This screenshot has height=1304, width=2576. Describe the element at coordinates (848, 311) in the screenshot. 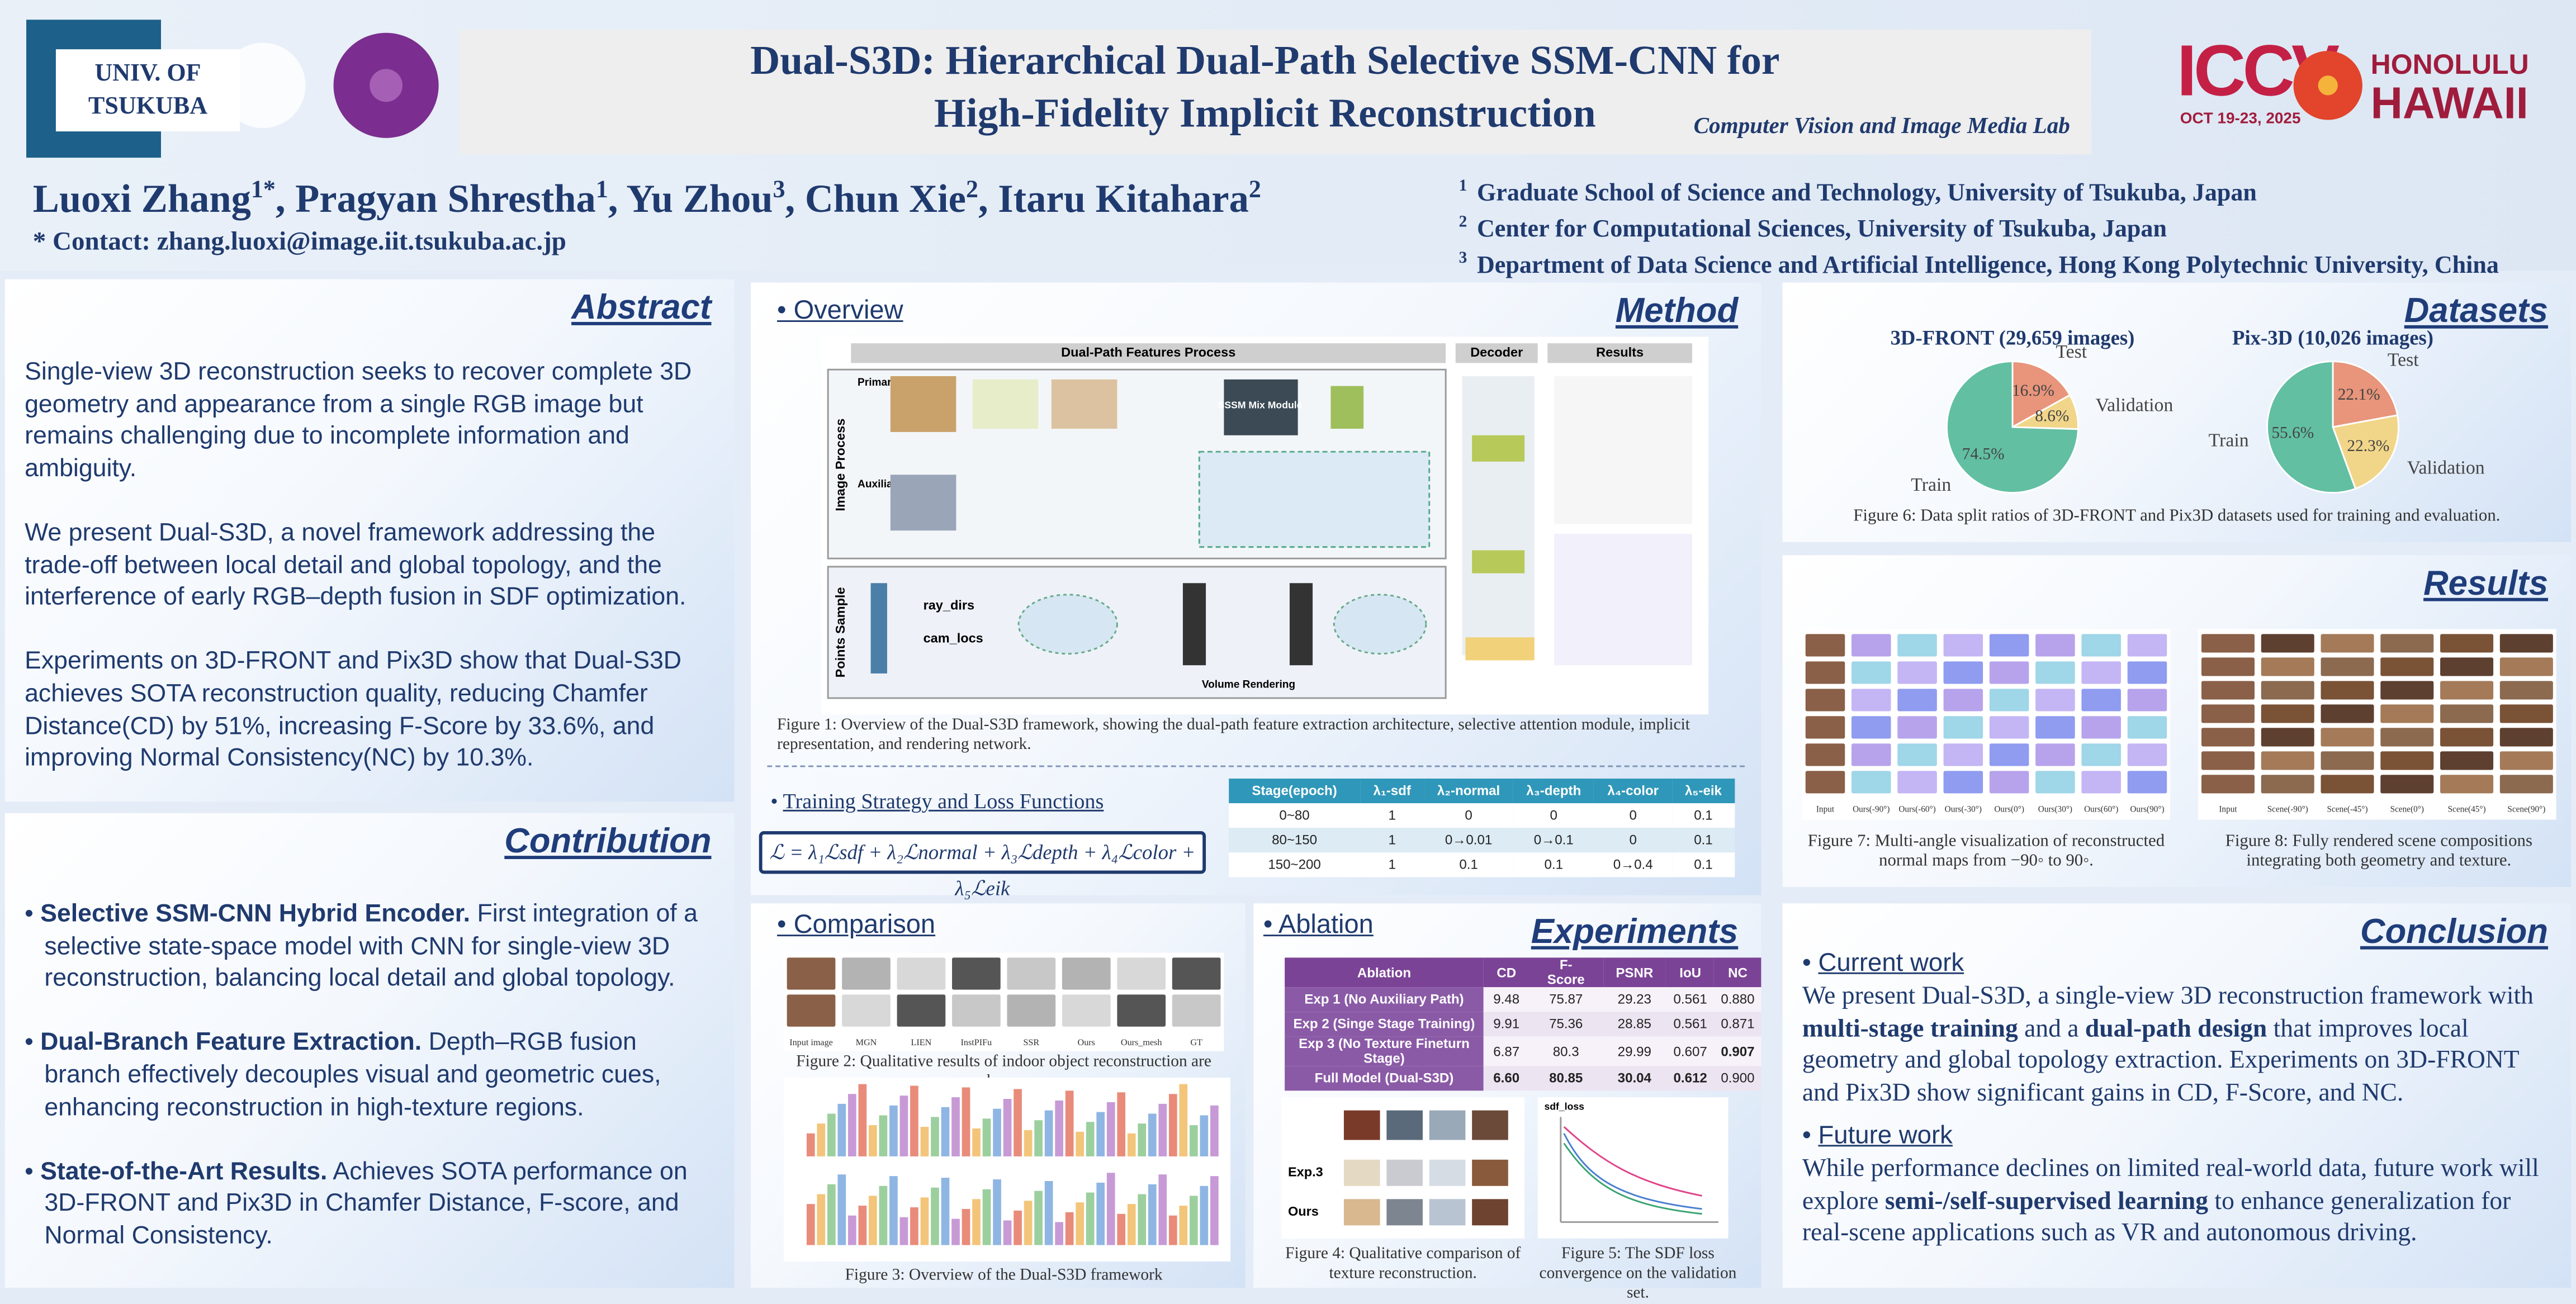

I see `subheading-text: Overview` at that location.